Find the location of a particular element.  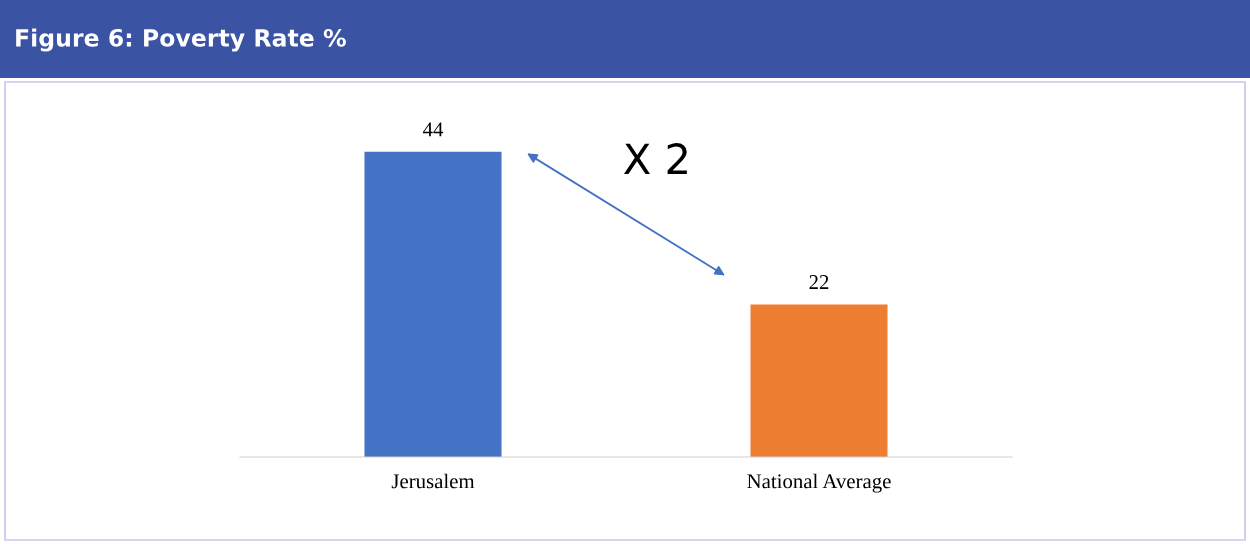

x-tick-label: National Average is located at coordinates (819, 483).